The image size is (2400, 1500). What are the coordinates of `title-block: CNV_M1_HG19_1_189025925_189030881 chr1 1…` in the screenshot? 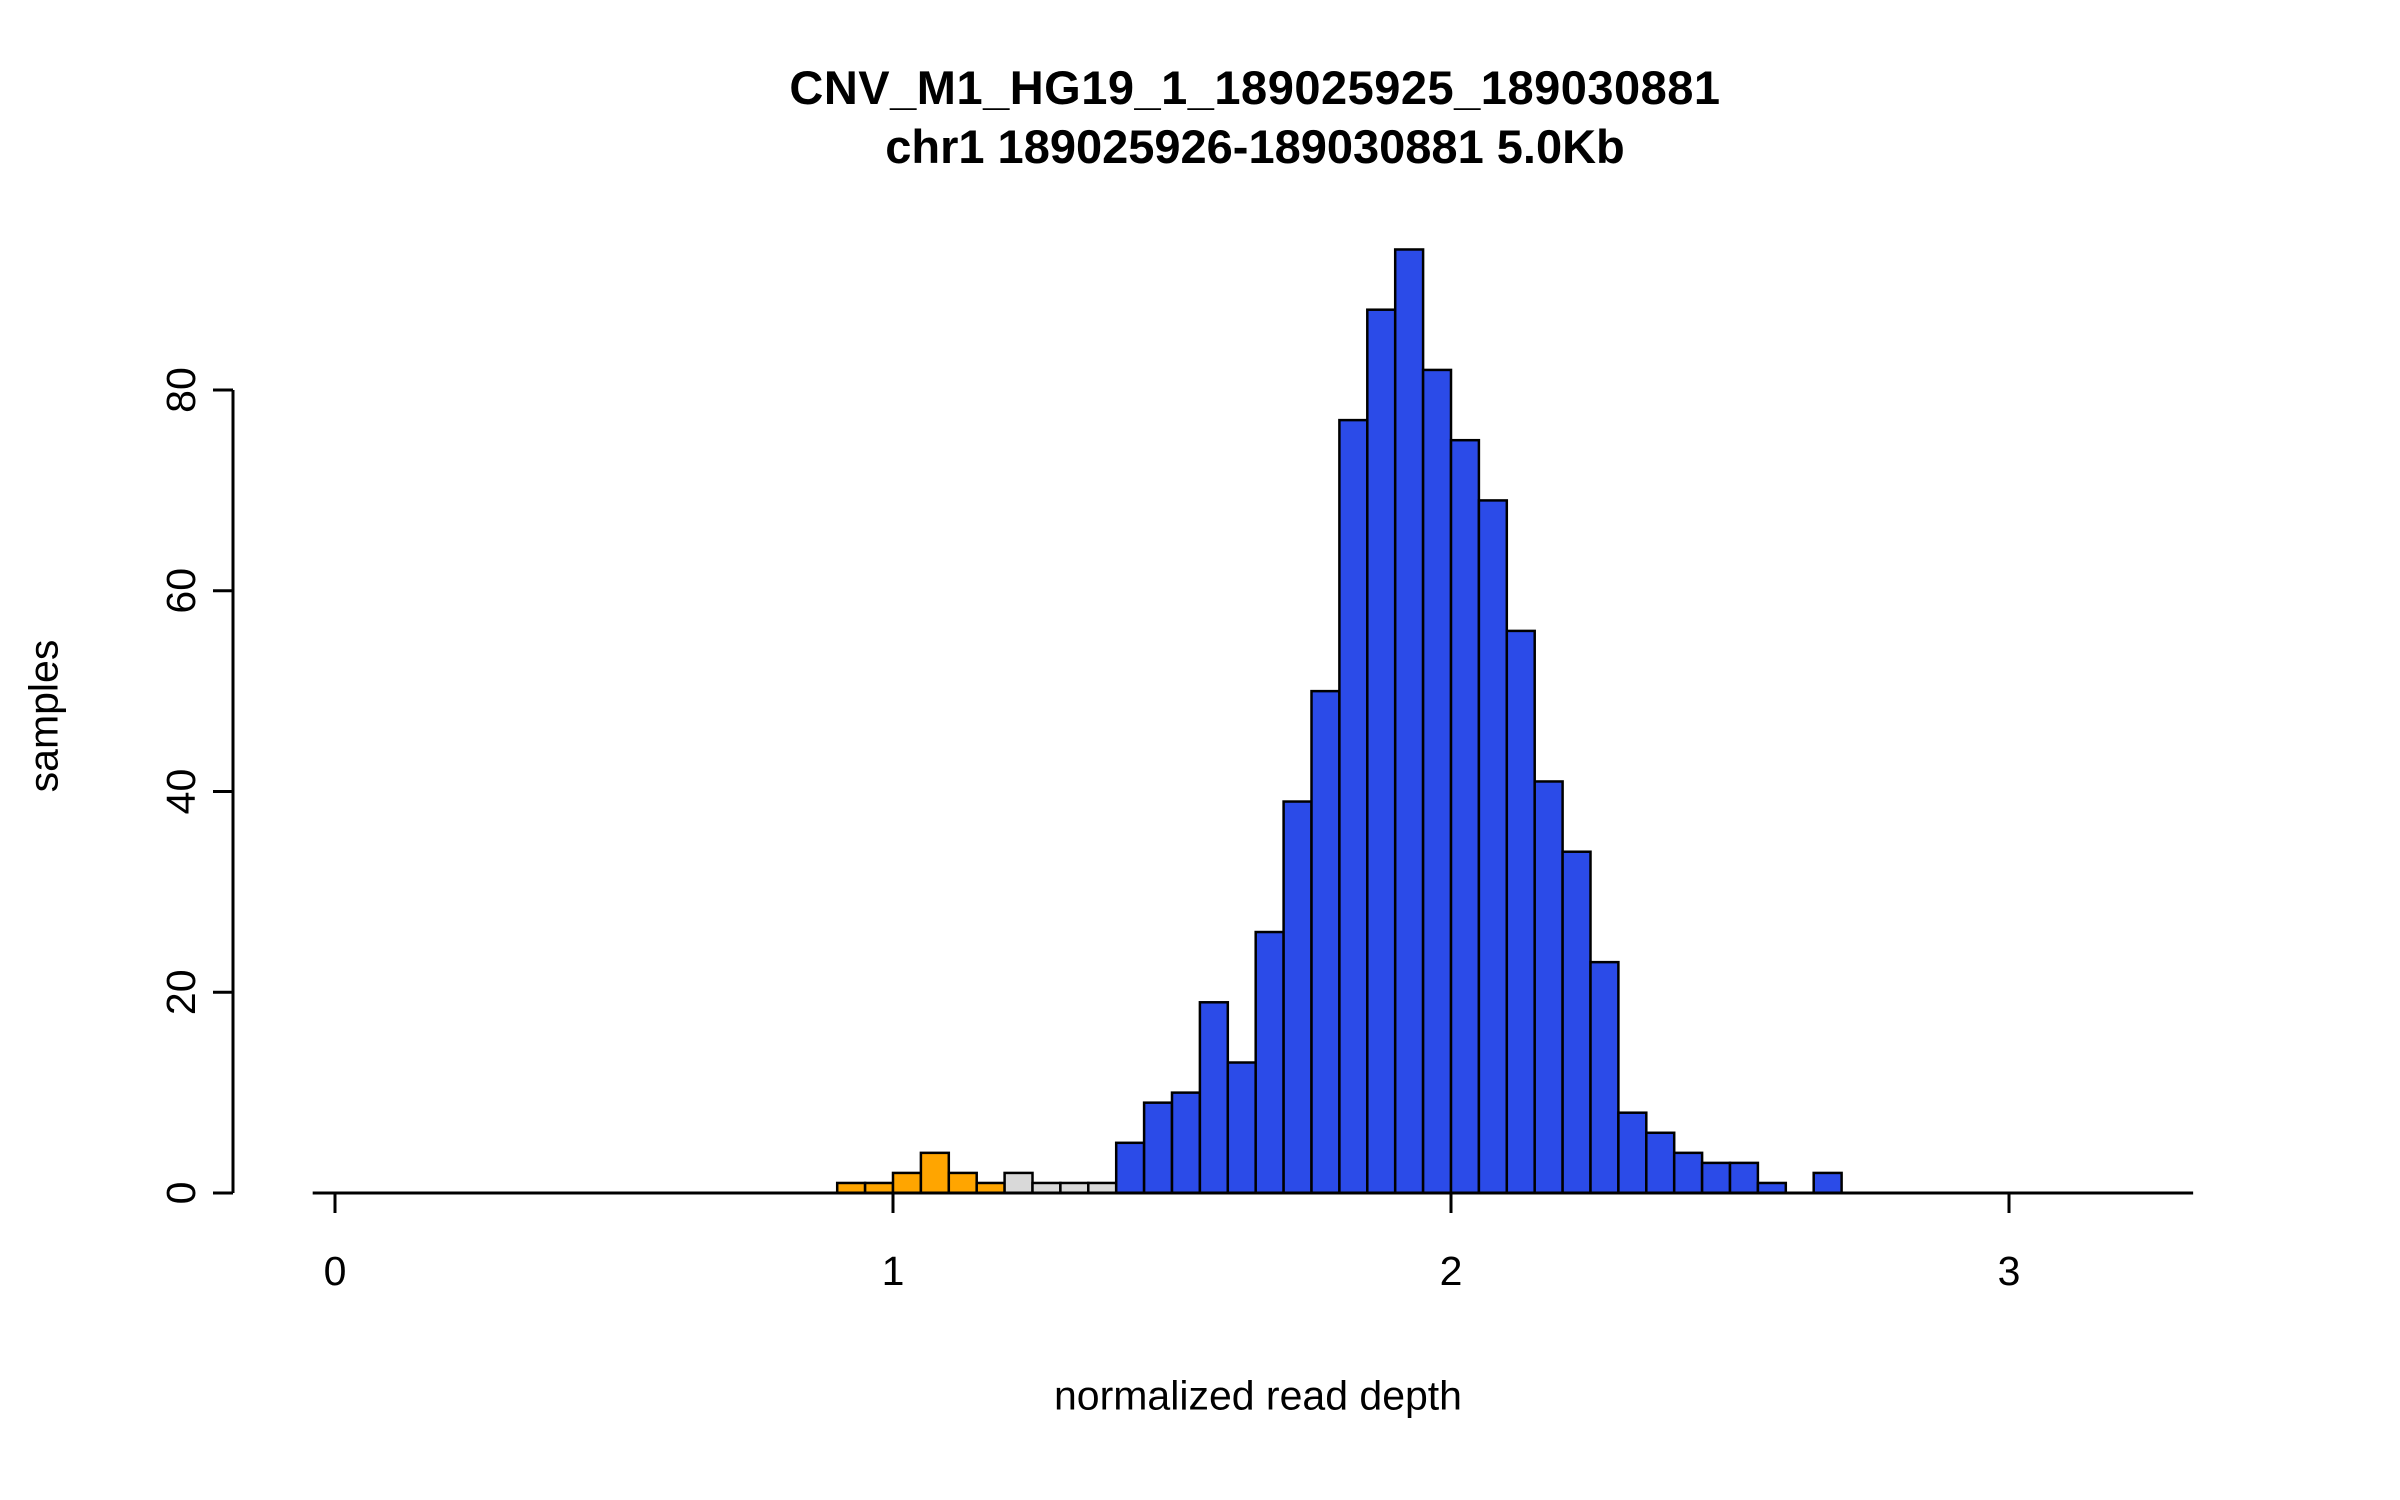 It's located at (1255, 117).